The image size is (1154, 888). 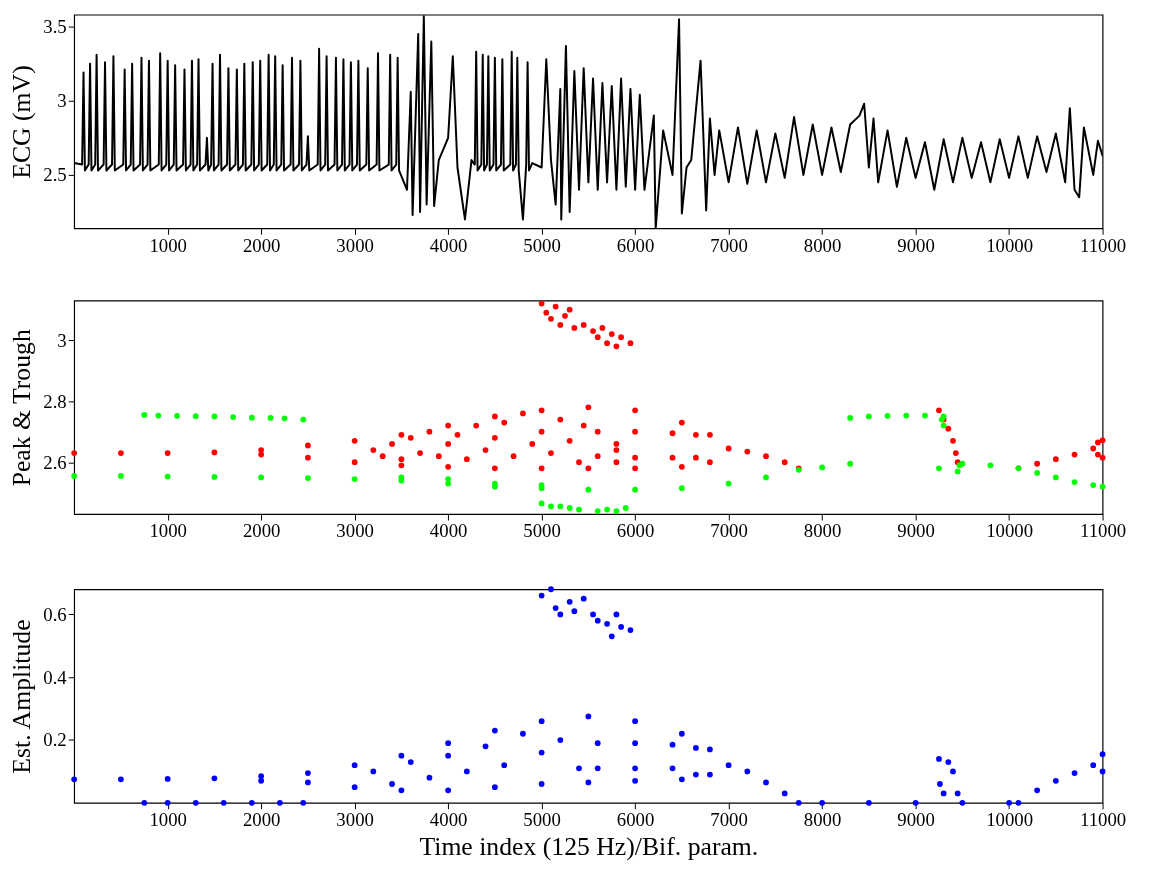 What do you see at coordinates (22, 122) in the screenshot?
I see `y-axis-title: ECG (mV)` at bounding box center [22, 122].